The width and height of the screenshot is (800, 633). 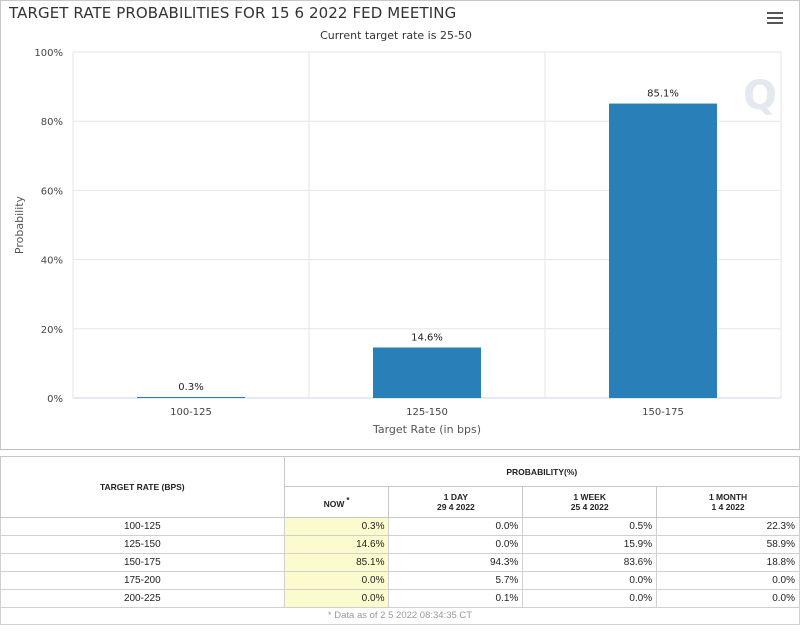 I want to click on target-rate-header: TARGET RATE (BPS), so click(x=142, y=487).